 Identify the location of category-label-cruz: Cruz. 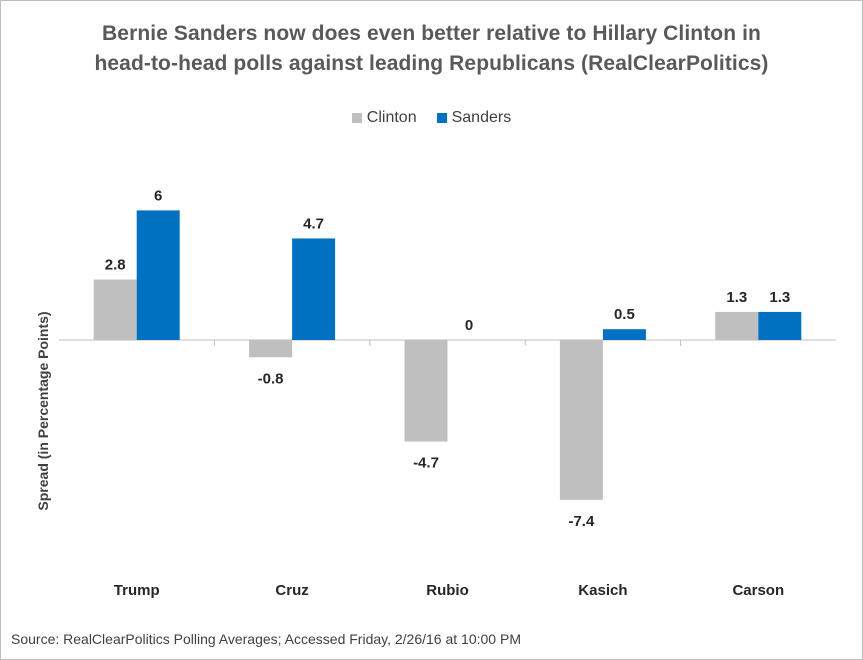
(291, 590).